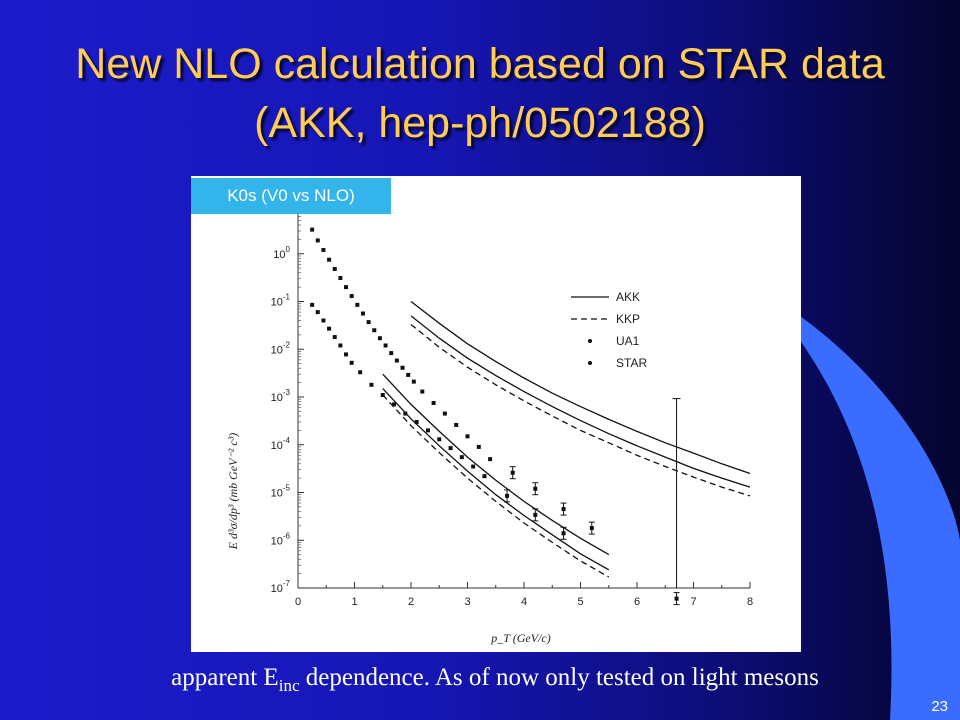 This screenshot has height=720, width=960. What do you see at coordinates (580, 602) in the screenshot?
I see `x-tick-label: 5` at bounding box center [580, 602].